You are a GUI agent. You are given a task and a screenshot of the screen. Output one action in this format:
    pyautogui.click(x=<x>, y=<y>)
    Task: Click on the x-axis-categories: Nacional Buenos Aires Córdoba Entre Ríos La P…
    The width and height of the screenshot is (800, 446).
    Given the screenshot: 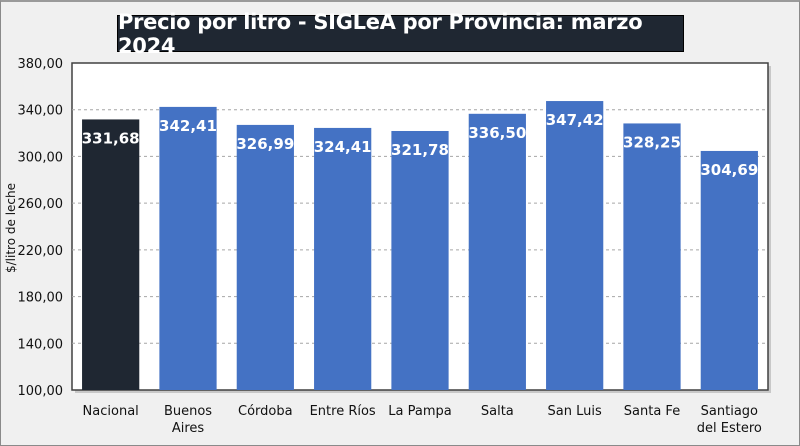 What is the action you would take?
    pyautogui.click(x=422, y=420)
    